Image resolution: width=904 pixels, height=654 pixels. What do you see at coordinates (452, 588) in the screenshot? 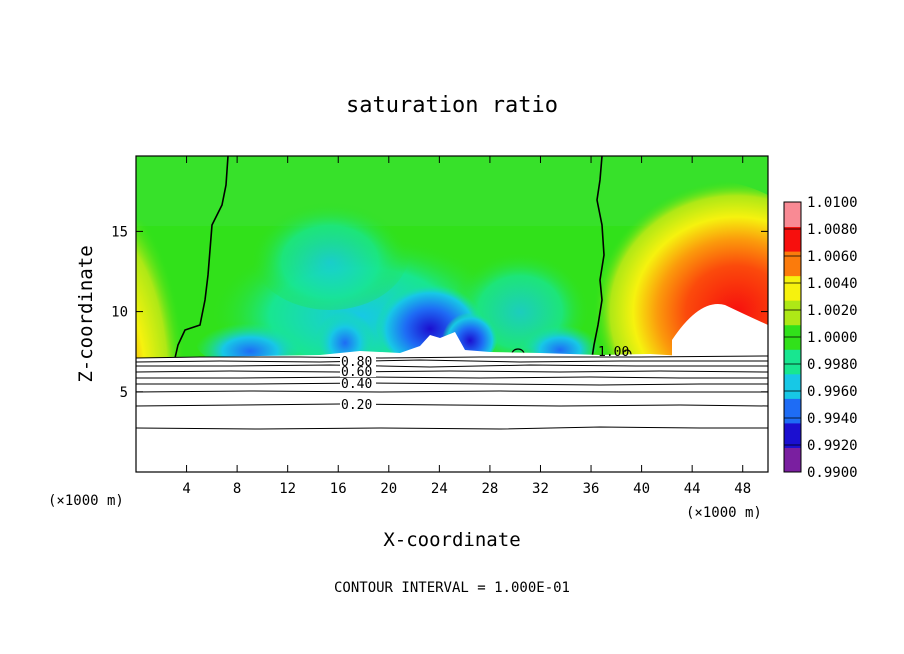
I see `contour-interval-note: CONTOUR INTERVAL = 1.000E-01` at bounding box center [452, 588].